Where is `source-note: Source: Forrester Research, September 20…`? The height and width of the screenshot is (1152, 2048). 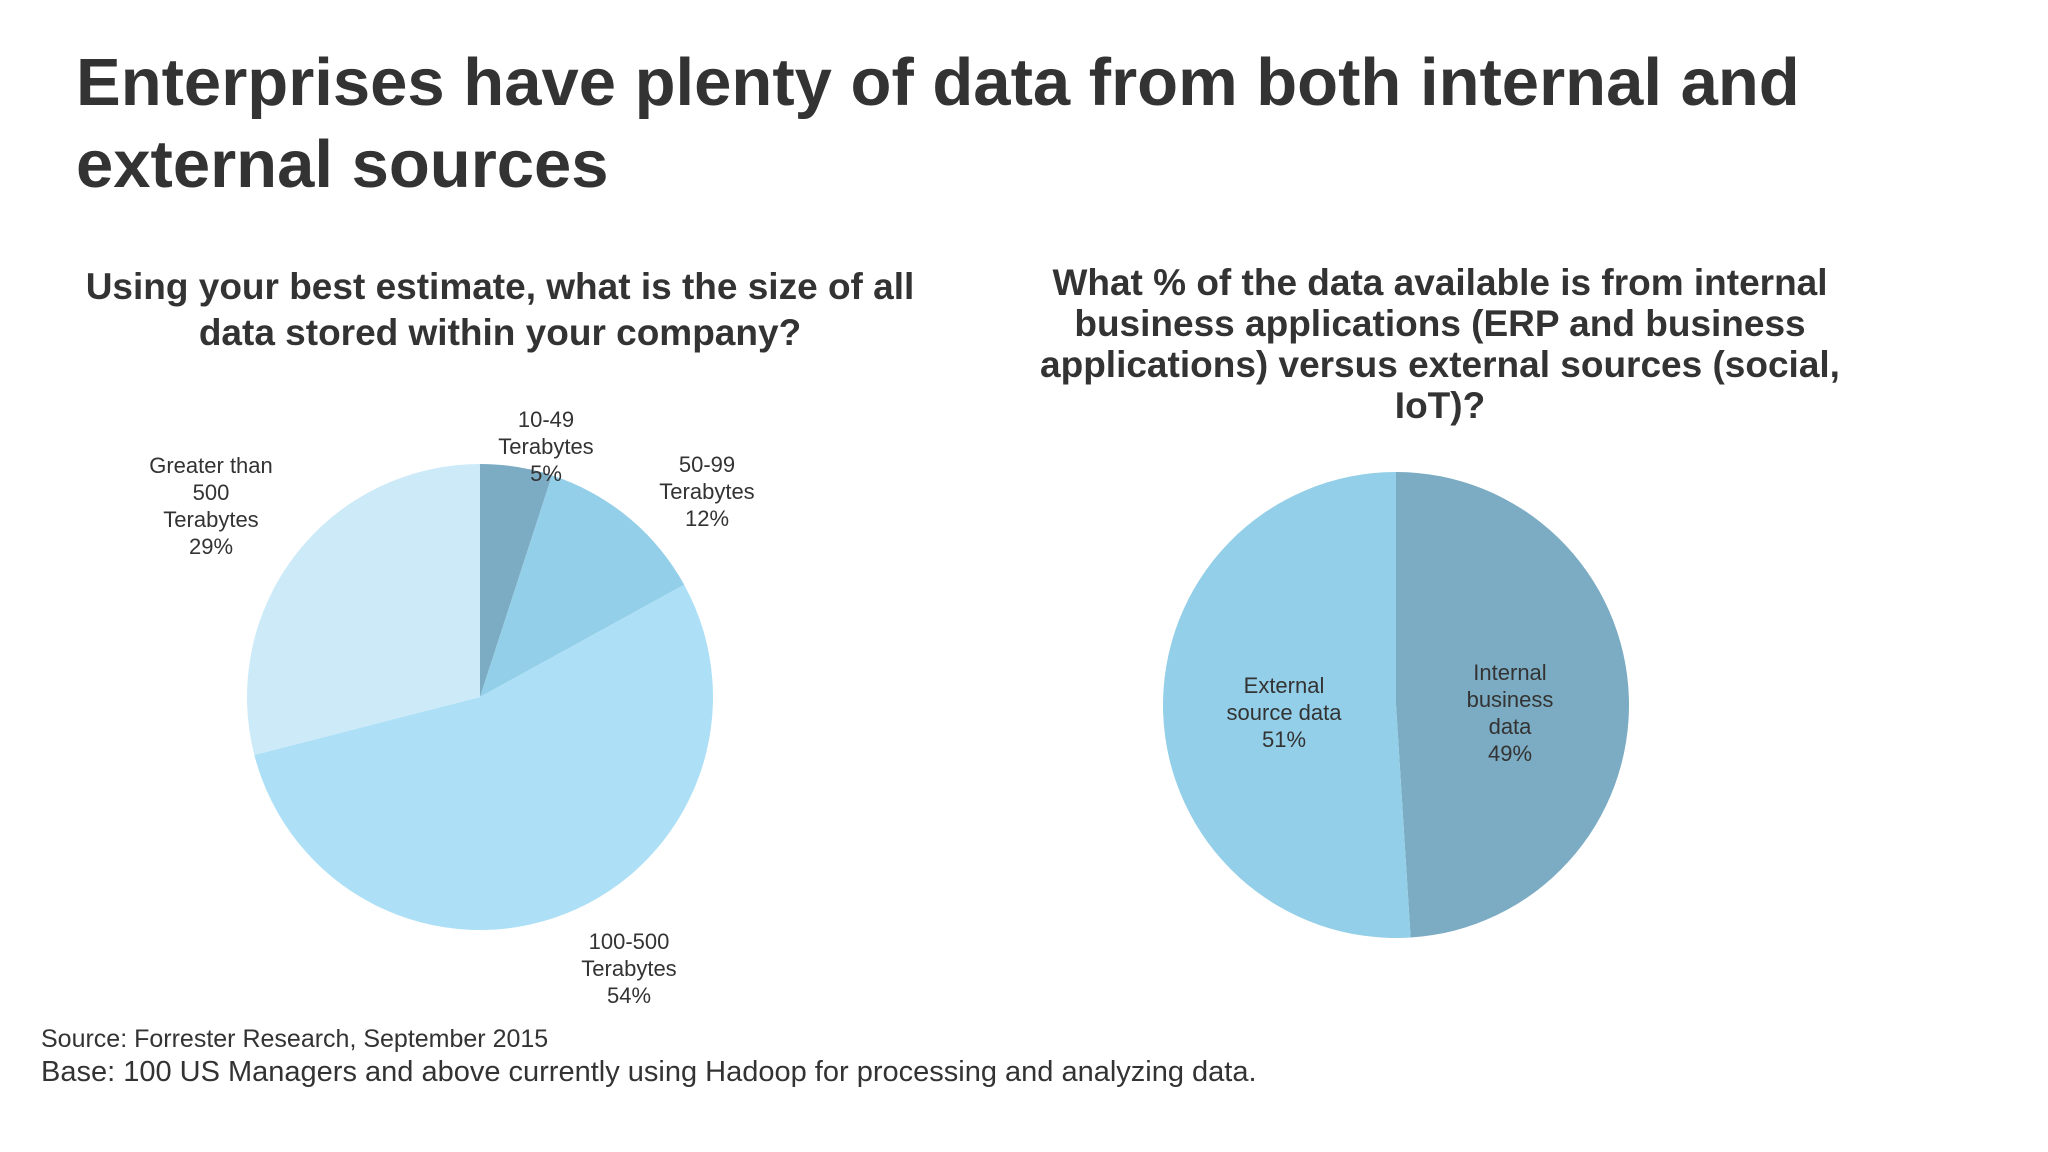
source-note: Source: Forrester Research, September 20… is located at coordinates (295, 1039).